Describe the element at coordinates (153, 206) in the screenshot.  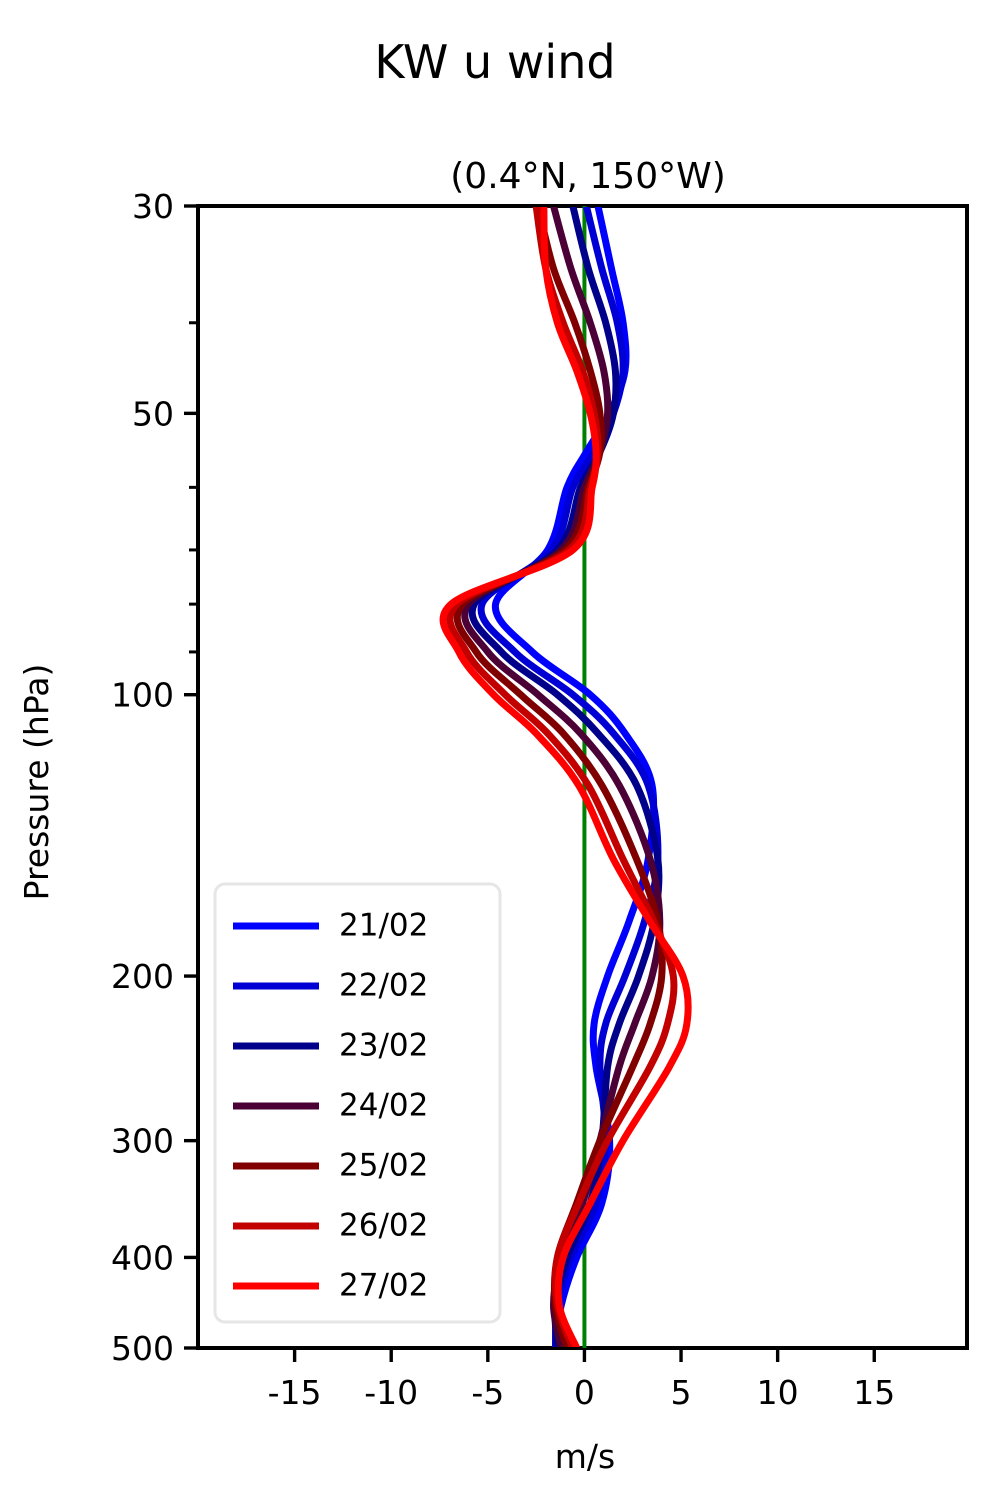
I see `y-tick-label: 30` at that location.